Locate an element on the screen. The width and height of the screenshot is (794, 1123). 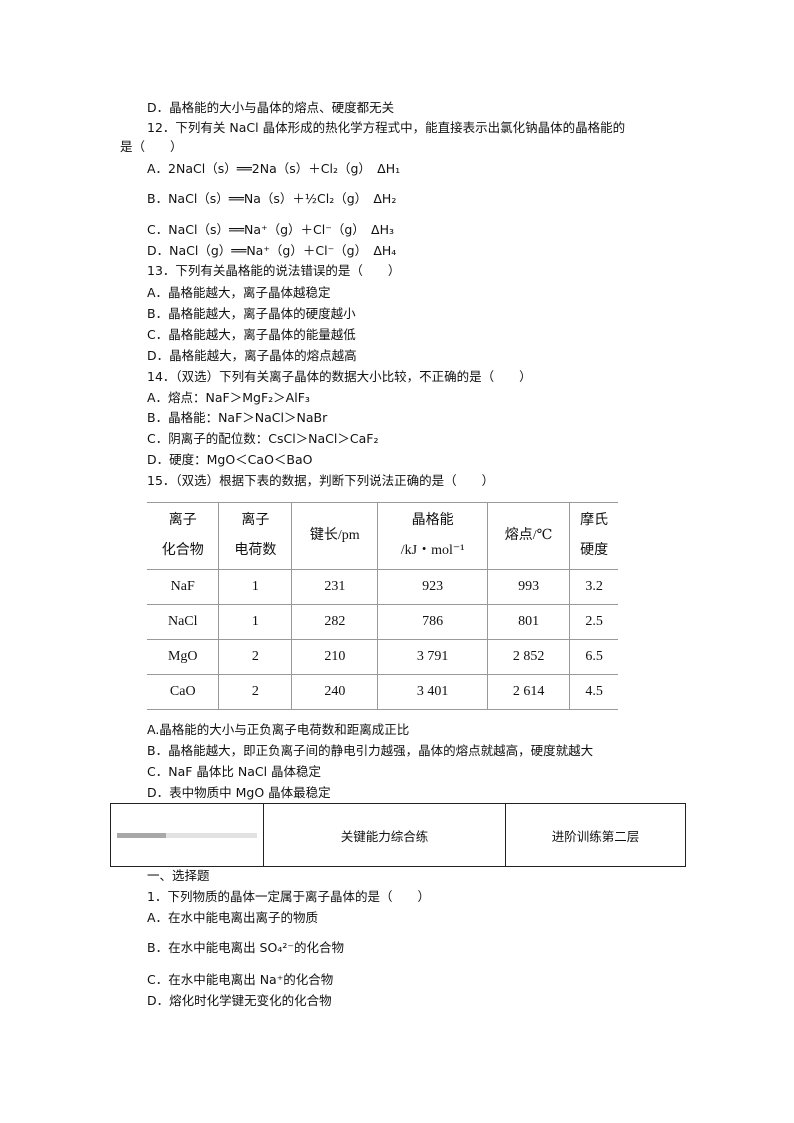
q1-option-b: B．在水中能电离出 SO₄²⁻的化合物 is located at coordinates (245, 947).